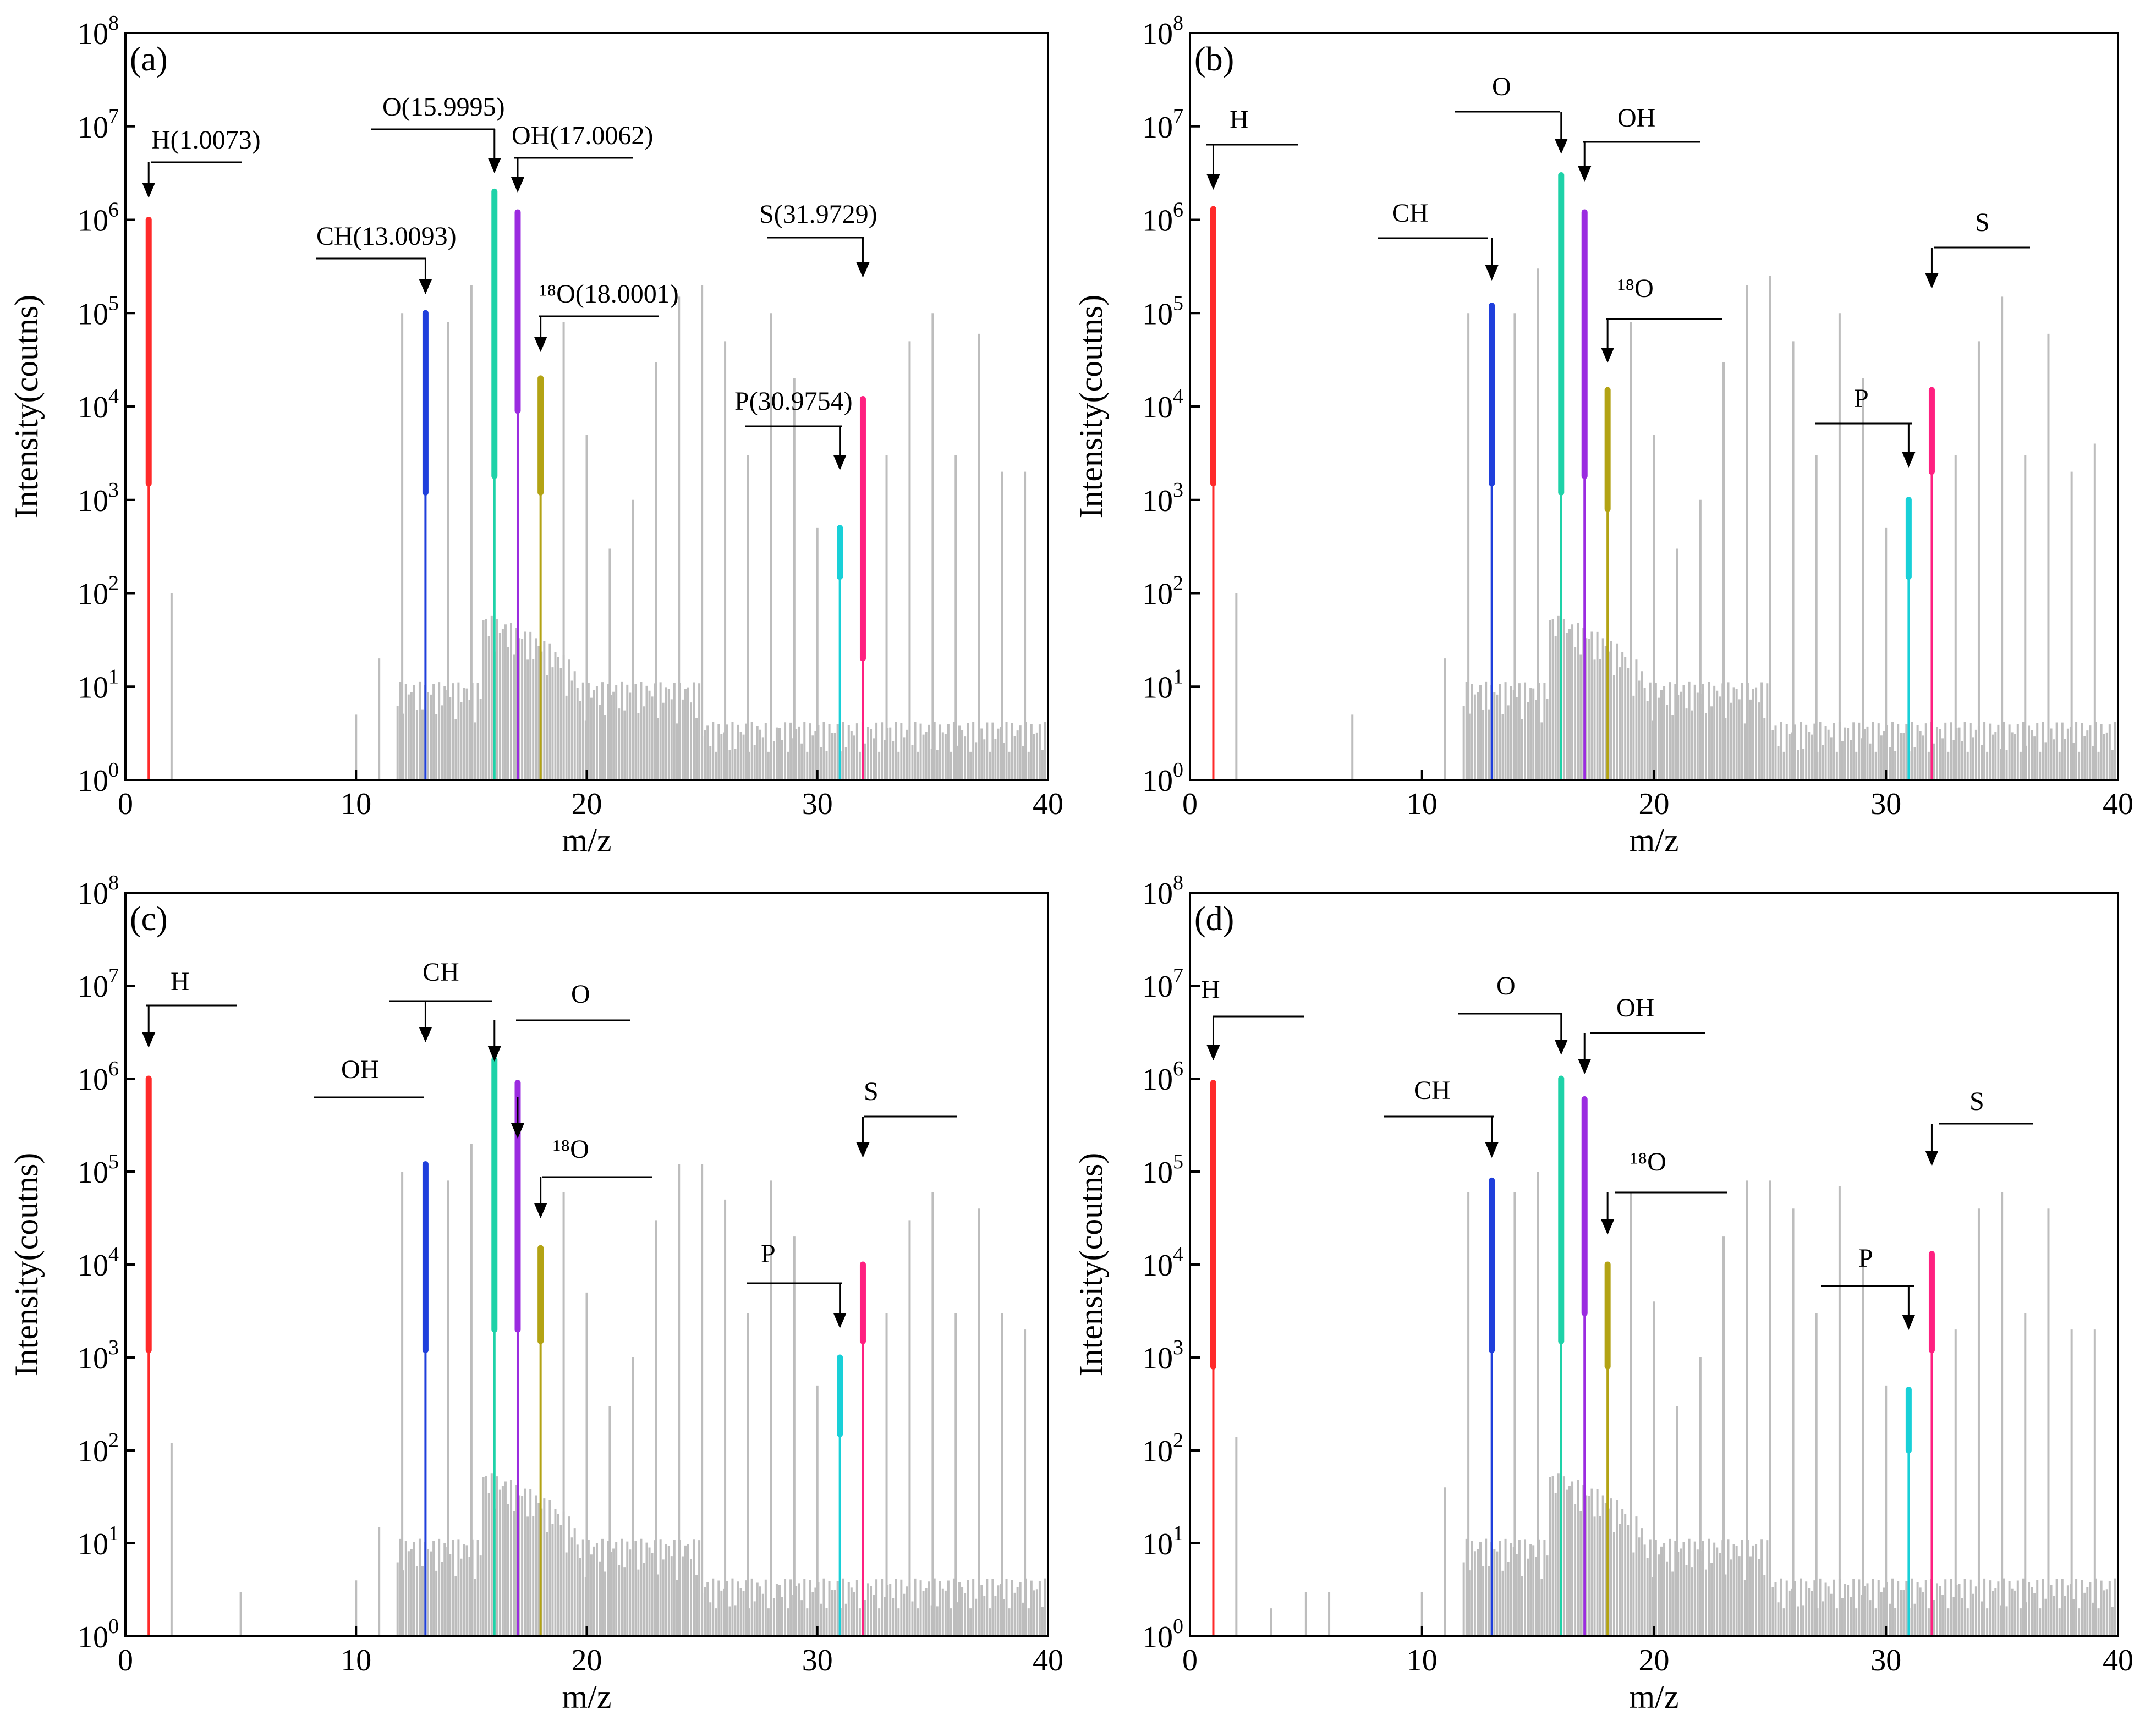 Image resolution: width=2156 pixels, height=1726 pixels. I want to click on peak-label: CH(13.0093), so click(386, 236).